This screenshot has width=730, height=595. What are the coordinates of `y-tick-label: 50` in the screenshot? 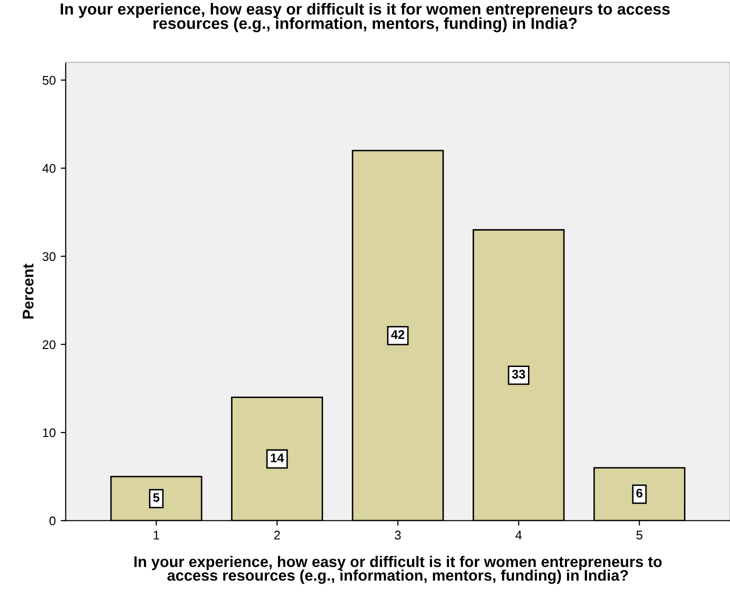 It's located at (49, 80).